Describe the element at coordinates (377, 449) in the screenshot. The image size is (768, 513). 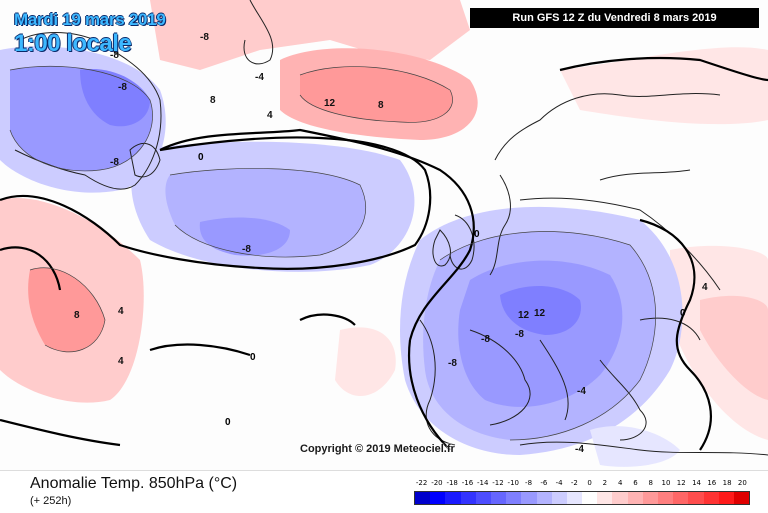
I see `copyright-text: Copyright © 2019 Meteociel.fr` at that location.